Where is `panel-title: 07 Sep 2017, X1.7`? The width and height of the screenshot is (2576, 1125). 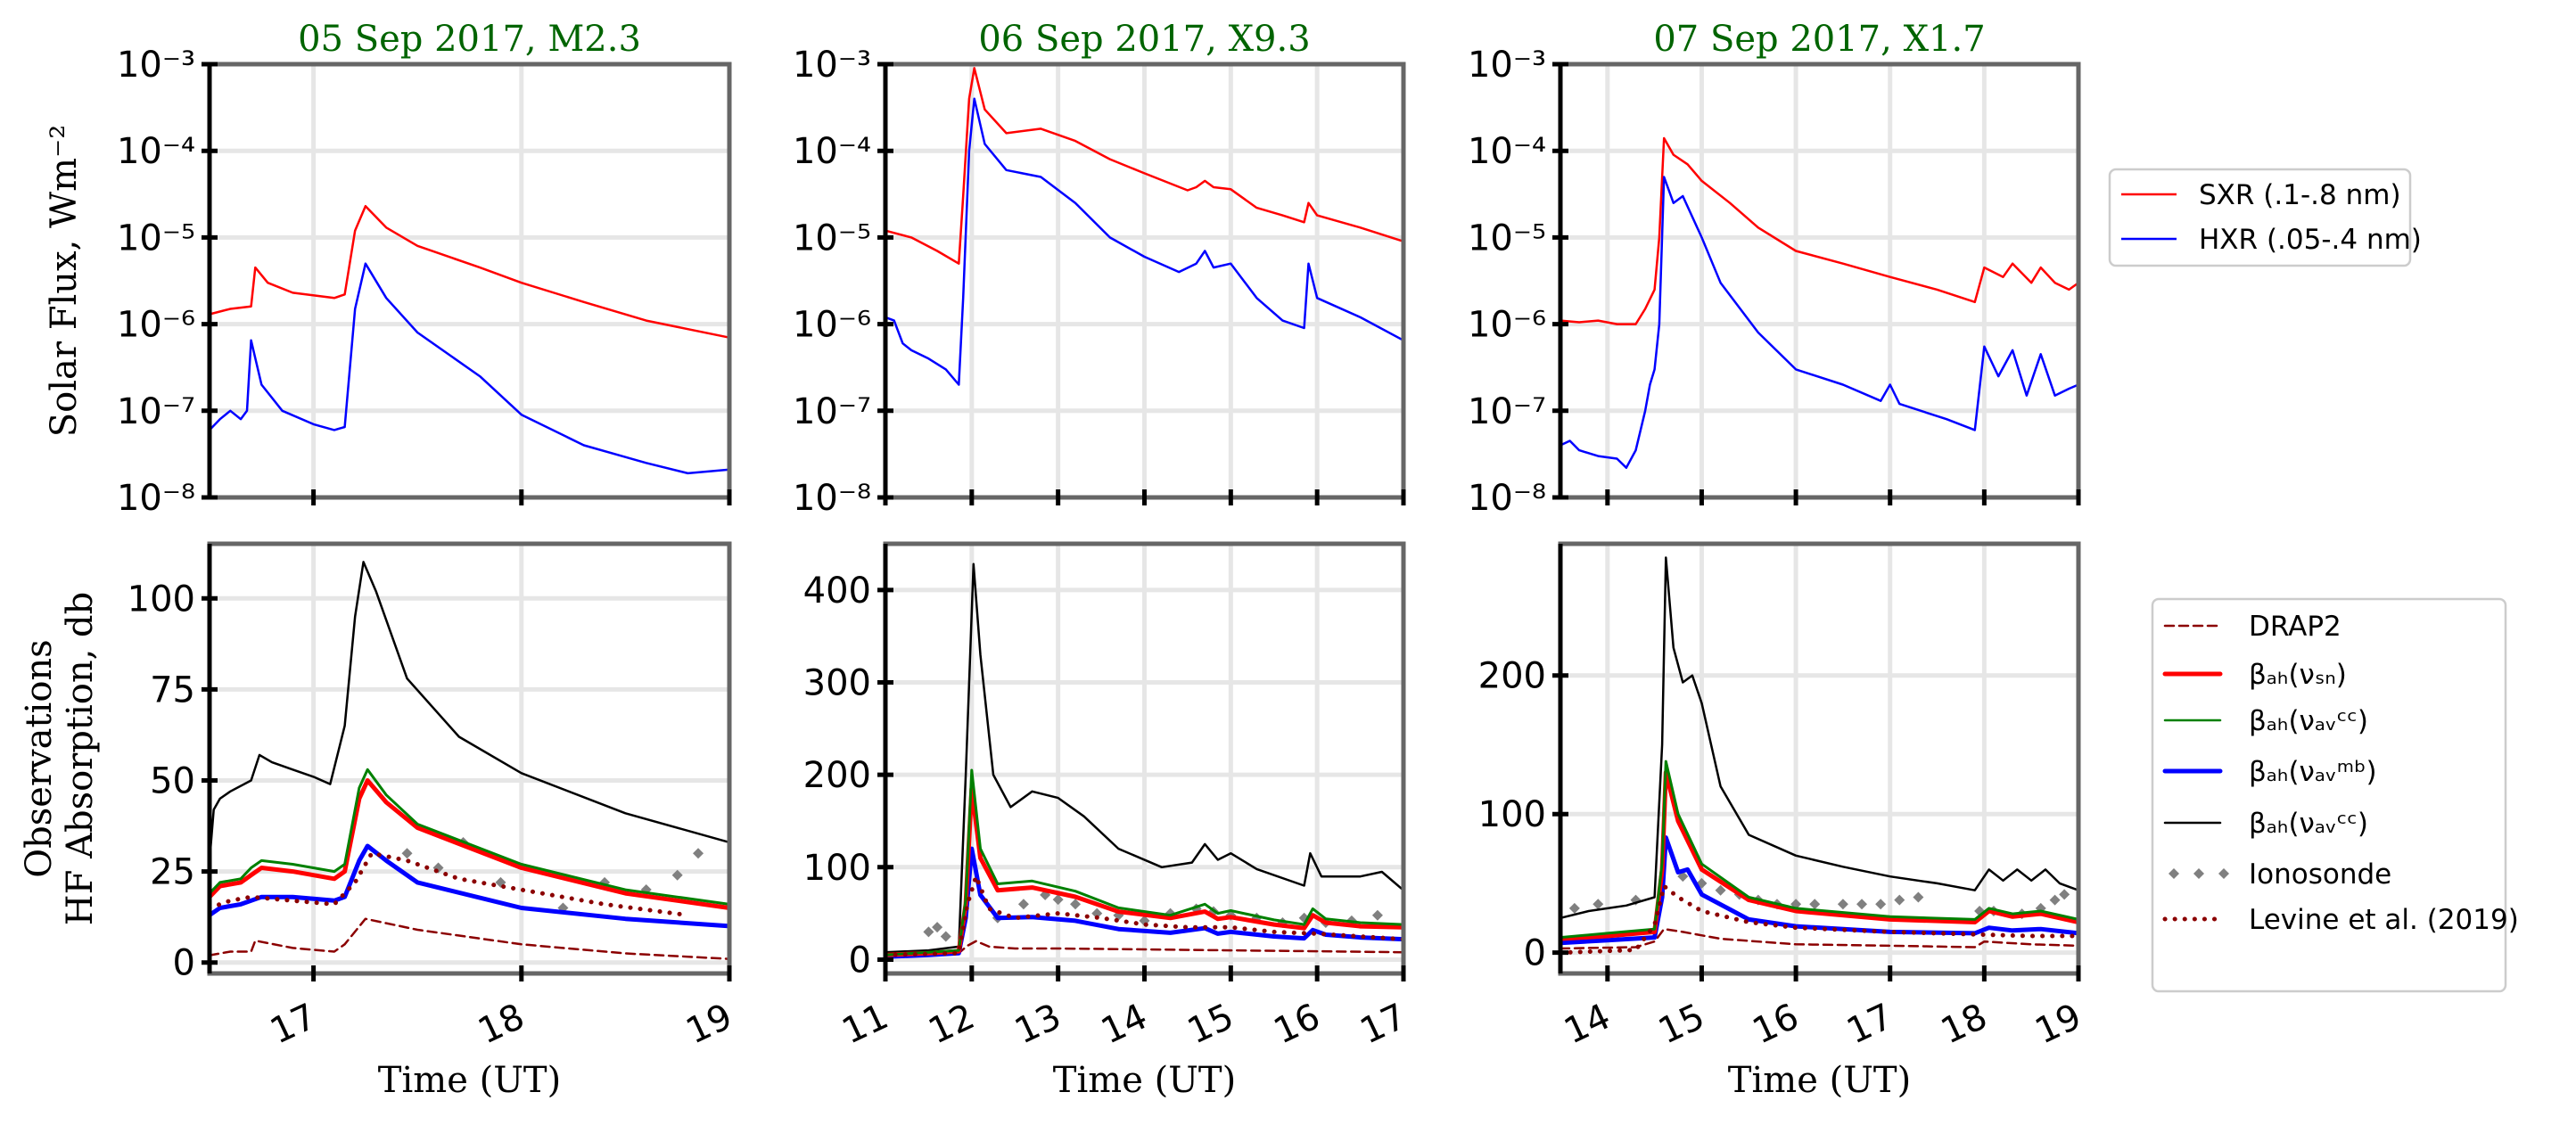
panel-title: 07 Sep 2017, X1.7 is located at coordinates (1819, 39).